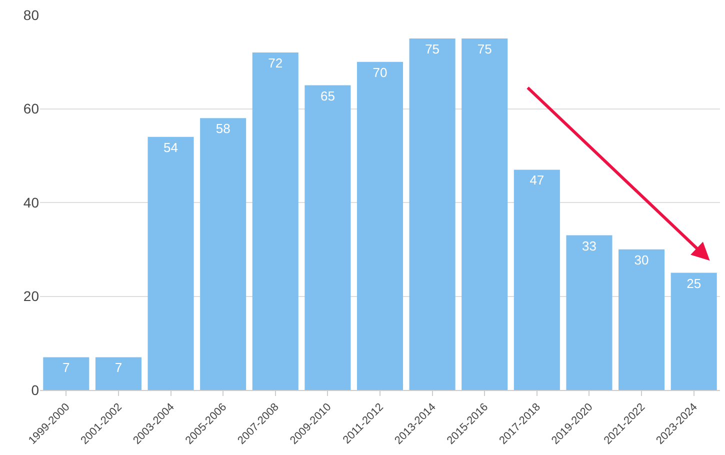 Image resolution: width=725 pixels, height=455 pixels. What do you see at coordinates (223, 128) in the screenshot?
I see `data-label: 58` at bounding box center [223, 128].